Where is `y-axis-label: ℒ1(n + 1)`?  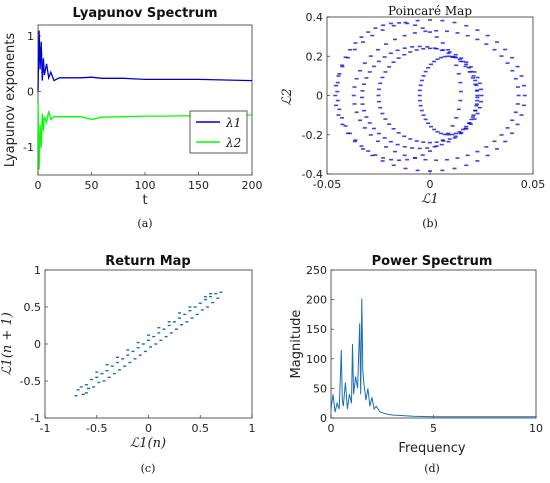 y-axis-label: ℒ1(n + 1) is located at coordinates (7, 344).